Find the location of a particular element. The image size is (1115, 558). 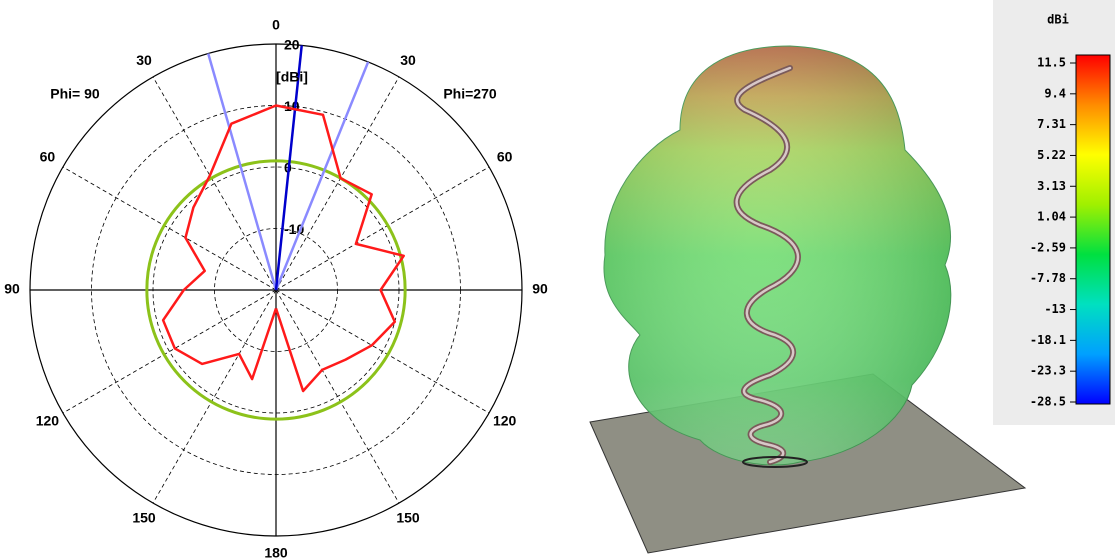

colorbar-scale is located at coordinates (1093, 229).